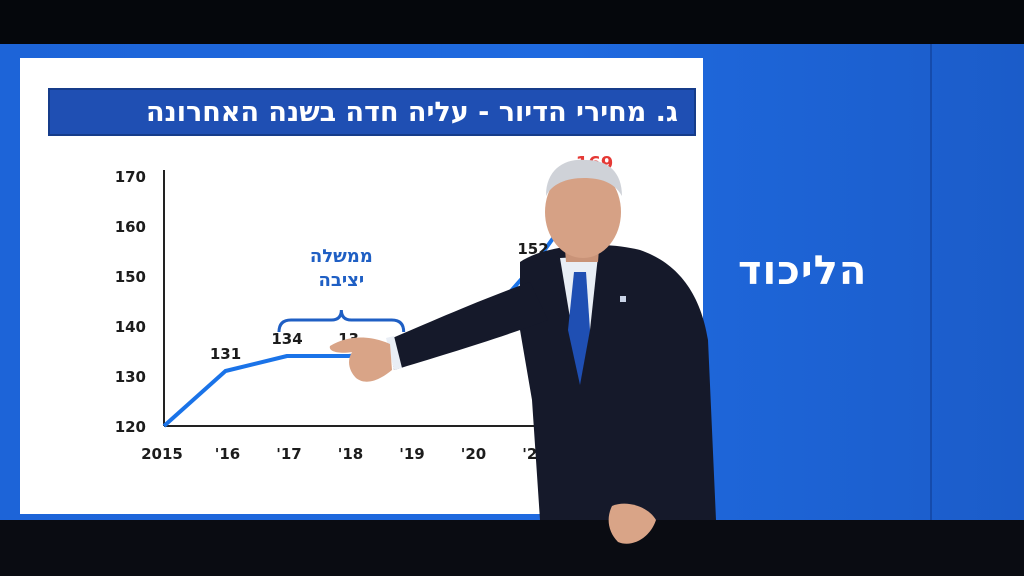 This screenshot has height=576, width=1024. Describe the element at coordinates (579, 328) in the screenshot. I see `presenter-tie` at that location.